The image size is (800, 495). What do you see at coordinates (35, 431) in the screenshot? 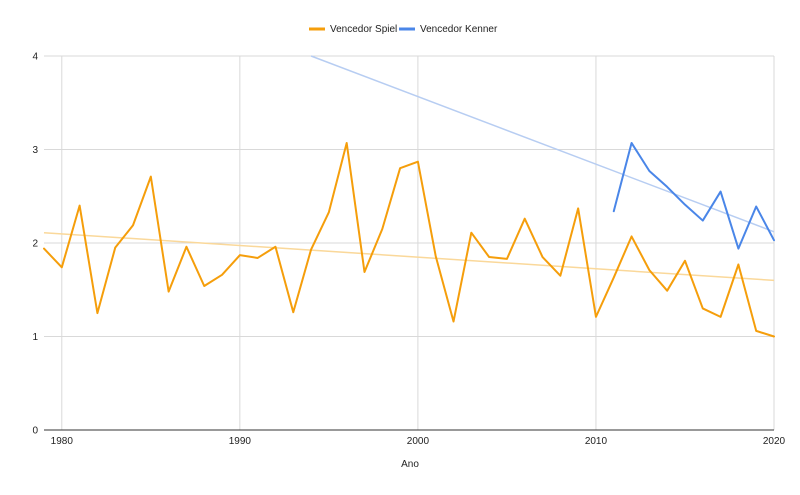
I see `y-tick-label-0: 0` at bounding box center [35, 431].